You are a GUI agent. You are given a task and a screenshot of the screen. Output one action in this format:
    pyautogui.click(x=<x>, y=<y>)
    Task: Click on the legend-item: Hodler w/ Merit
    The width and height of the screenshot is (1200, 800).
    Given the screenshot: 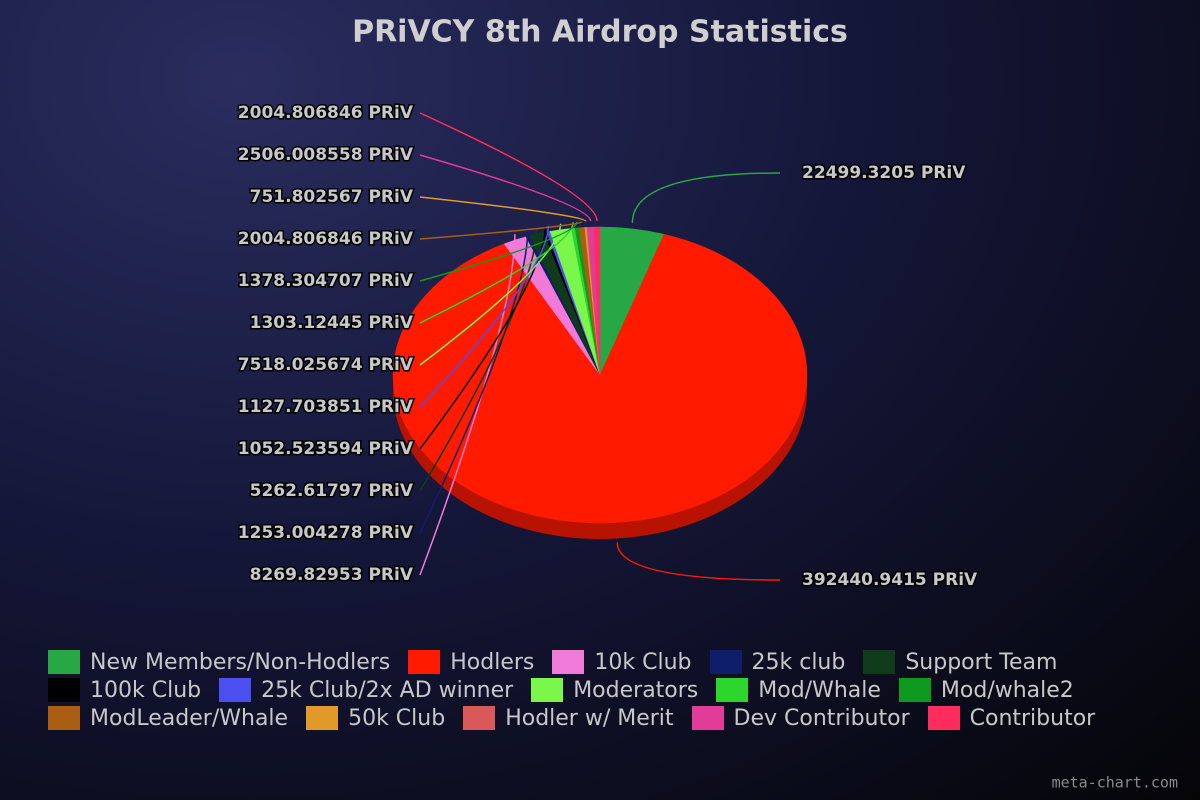 What is the action you would take?
    pyautogui.click(x=568, y=718)
    